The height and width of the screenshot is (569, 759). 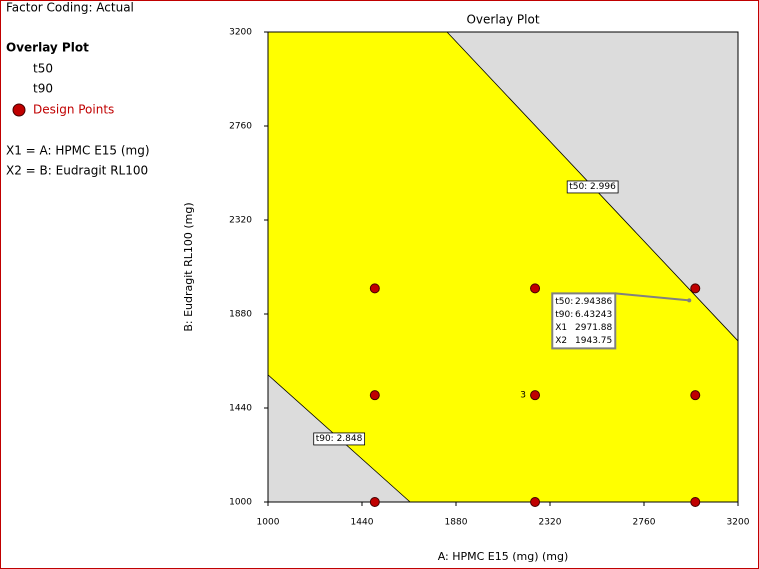 What do you see at coordinates (584, 321) in the screenshot?
I see `flag-box` at bounding box center [584, 321].